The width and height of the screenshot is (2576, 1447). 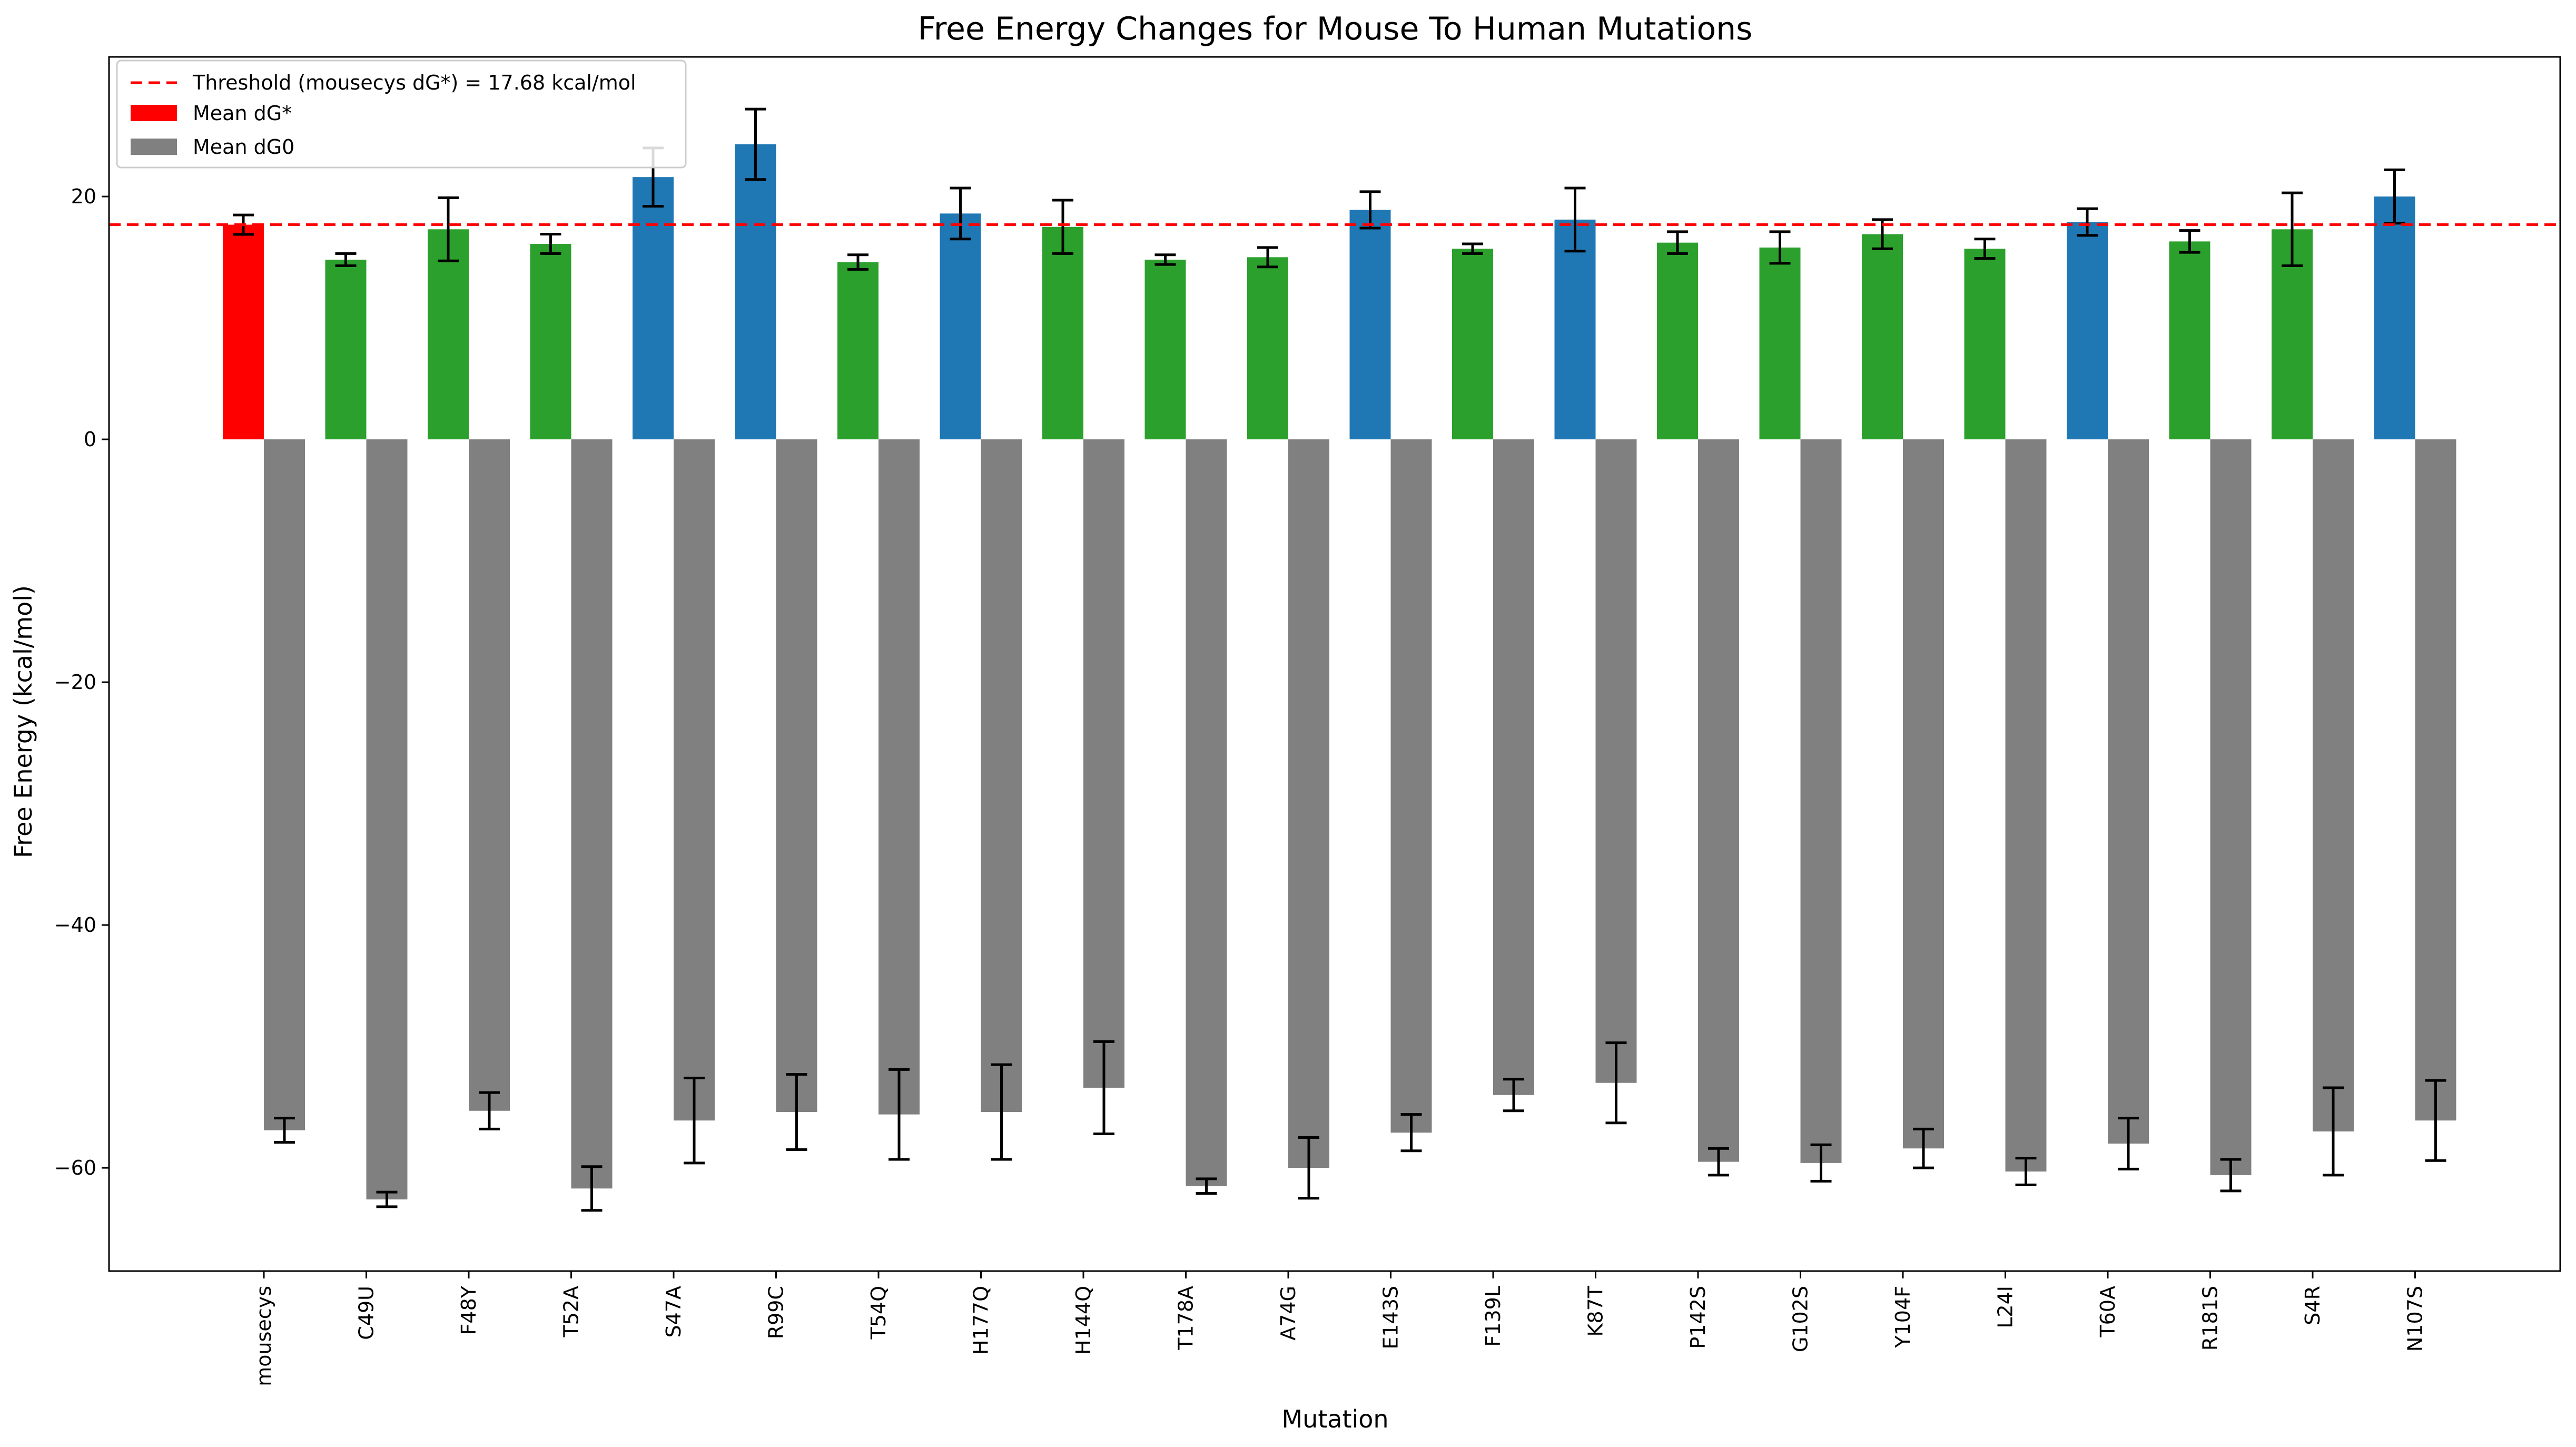 I want to click on error-bar-dg0-L24I, so click(x=2026, y=1171).